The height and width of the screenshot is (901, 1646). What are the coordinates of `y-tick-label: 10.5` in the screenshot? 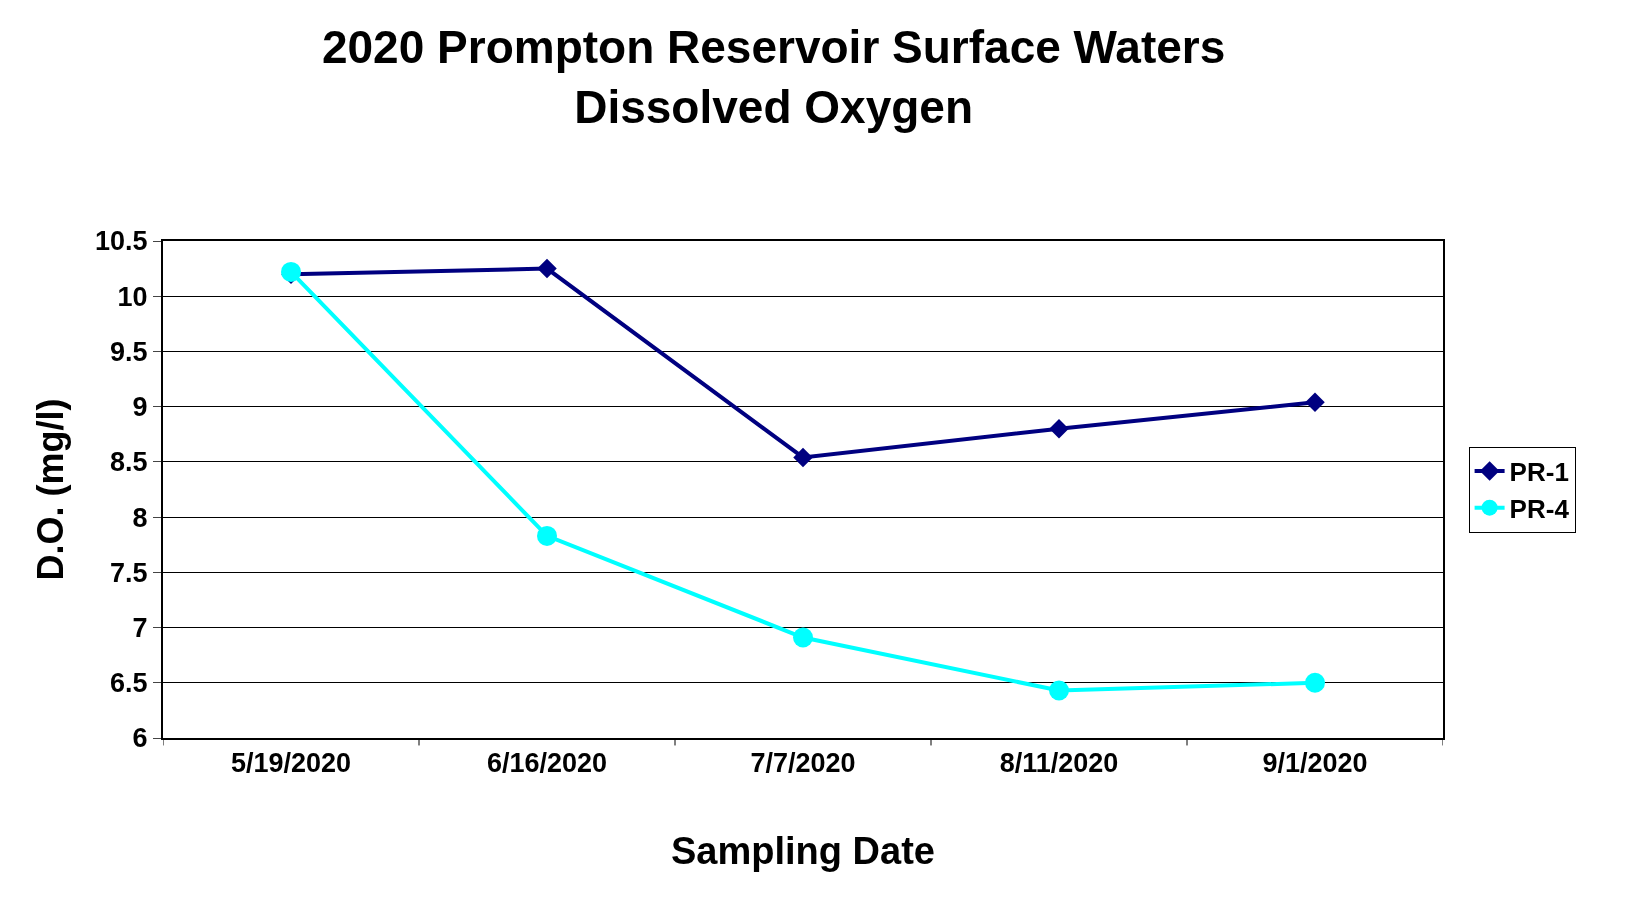 It's located at (121, 241).